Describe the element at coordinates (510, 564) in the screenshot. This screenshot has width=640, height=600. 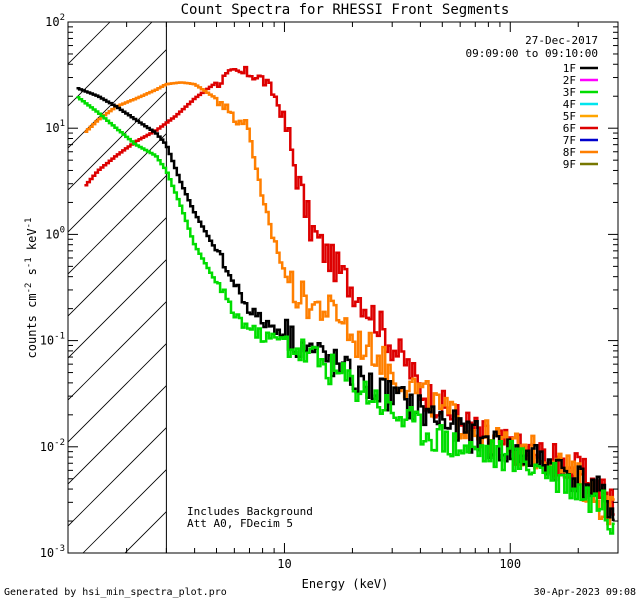
I see `x-tick-label: 100` at that location.